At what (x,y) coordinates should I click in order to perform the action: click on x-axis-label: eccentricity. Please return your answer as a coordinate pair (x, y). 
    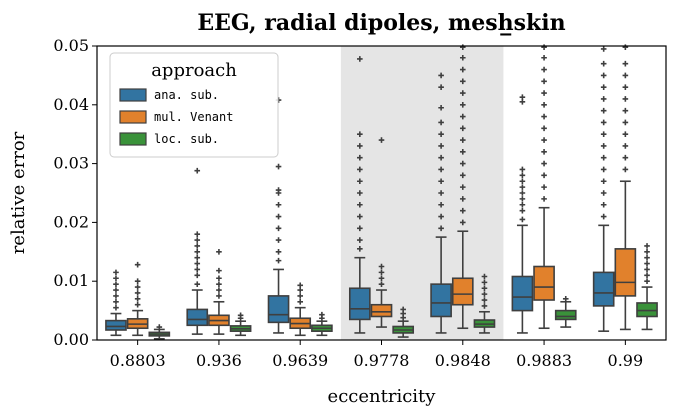
    Looking at the image, I should click on (382, 396).